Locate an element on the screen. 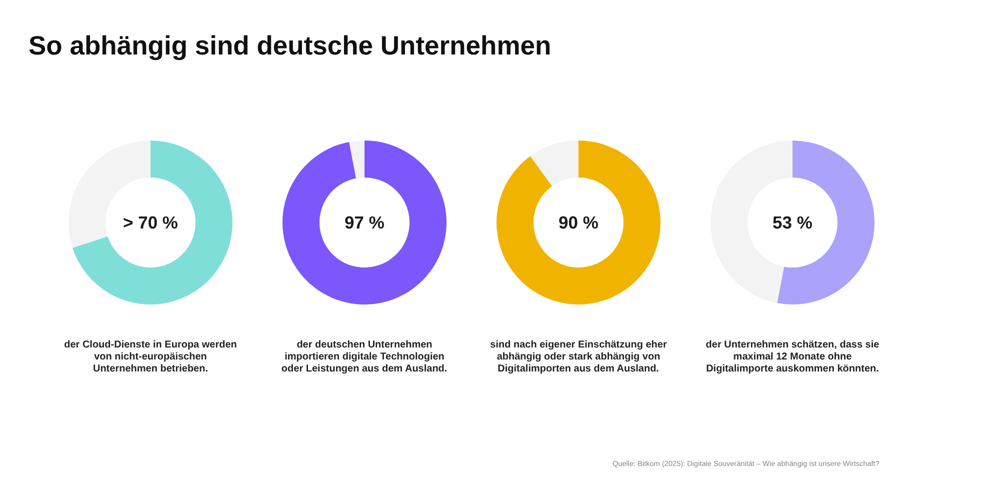  data-label: 53 % is located at coordinates (792, 222).